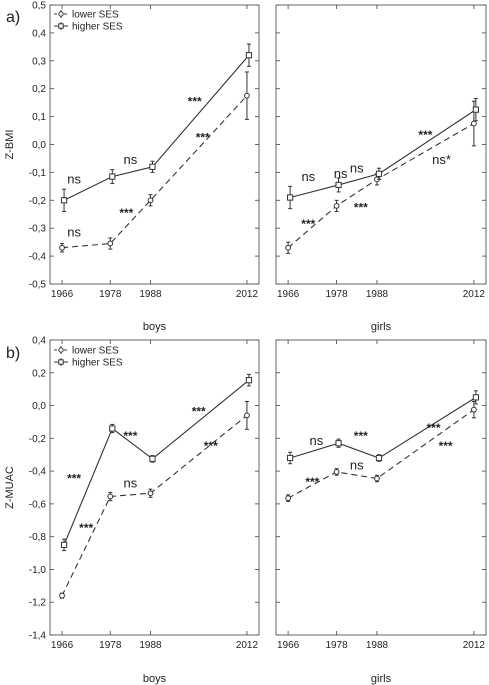  I want to click on panel-label: a), so click(13, 17).